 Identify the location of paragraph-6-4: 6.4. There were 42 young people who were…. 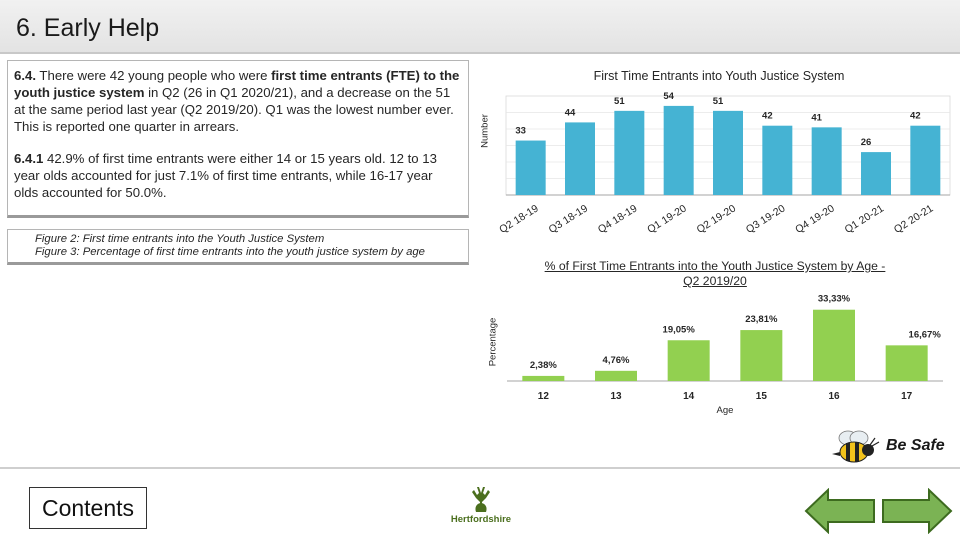
(239, 101).